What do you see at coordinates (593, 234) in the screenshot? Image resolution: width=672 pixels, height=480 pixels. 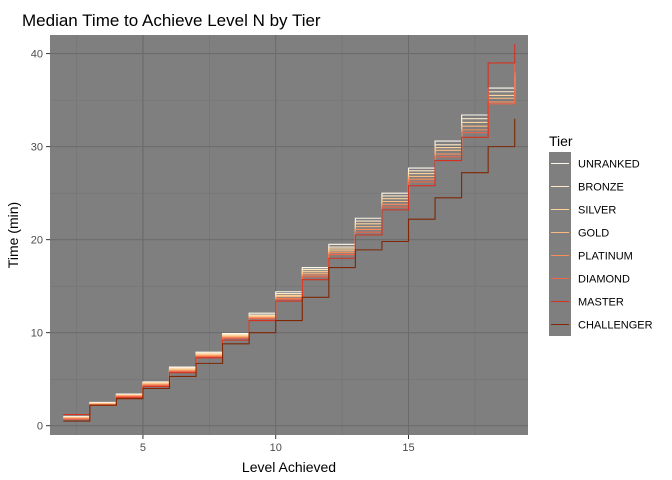 I see `legend-label: GOLD` at bounding box center [593, 234].